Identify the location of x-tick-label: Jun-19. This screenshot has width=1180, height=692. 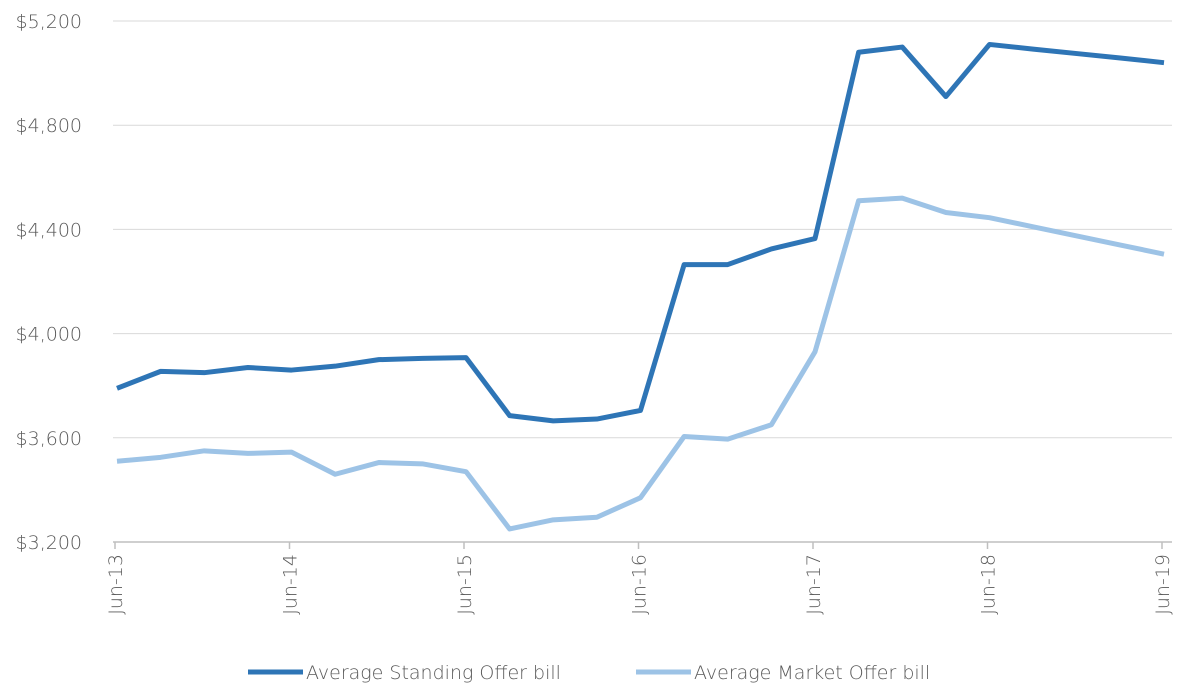
(1163, 584).